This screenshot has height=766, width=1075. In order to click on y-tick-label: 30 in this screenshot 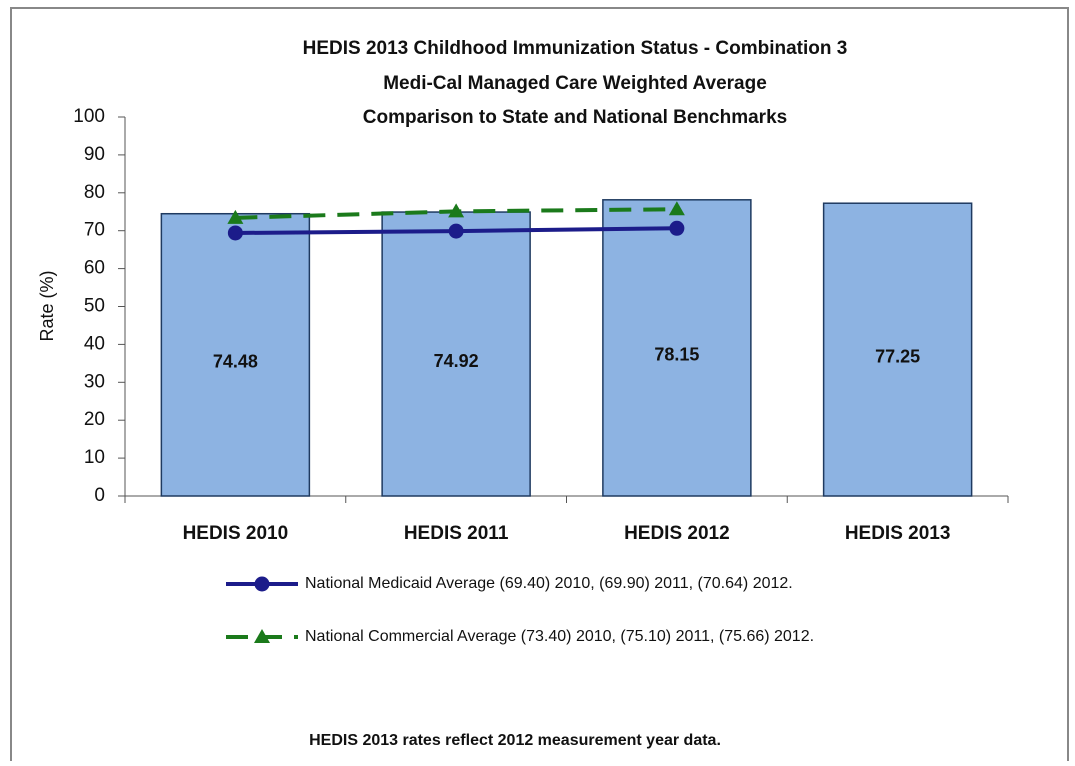, I will do `click(94, 381)`.